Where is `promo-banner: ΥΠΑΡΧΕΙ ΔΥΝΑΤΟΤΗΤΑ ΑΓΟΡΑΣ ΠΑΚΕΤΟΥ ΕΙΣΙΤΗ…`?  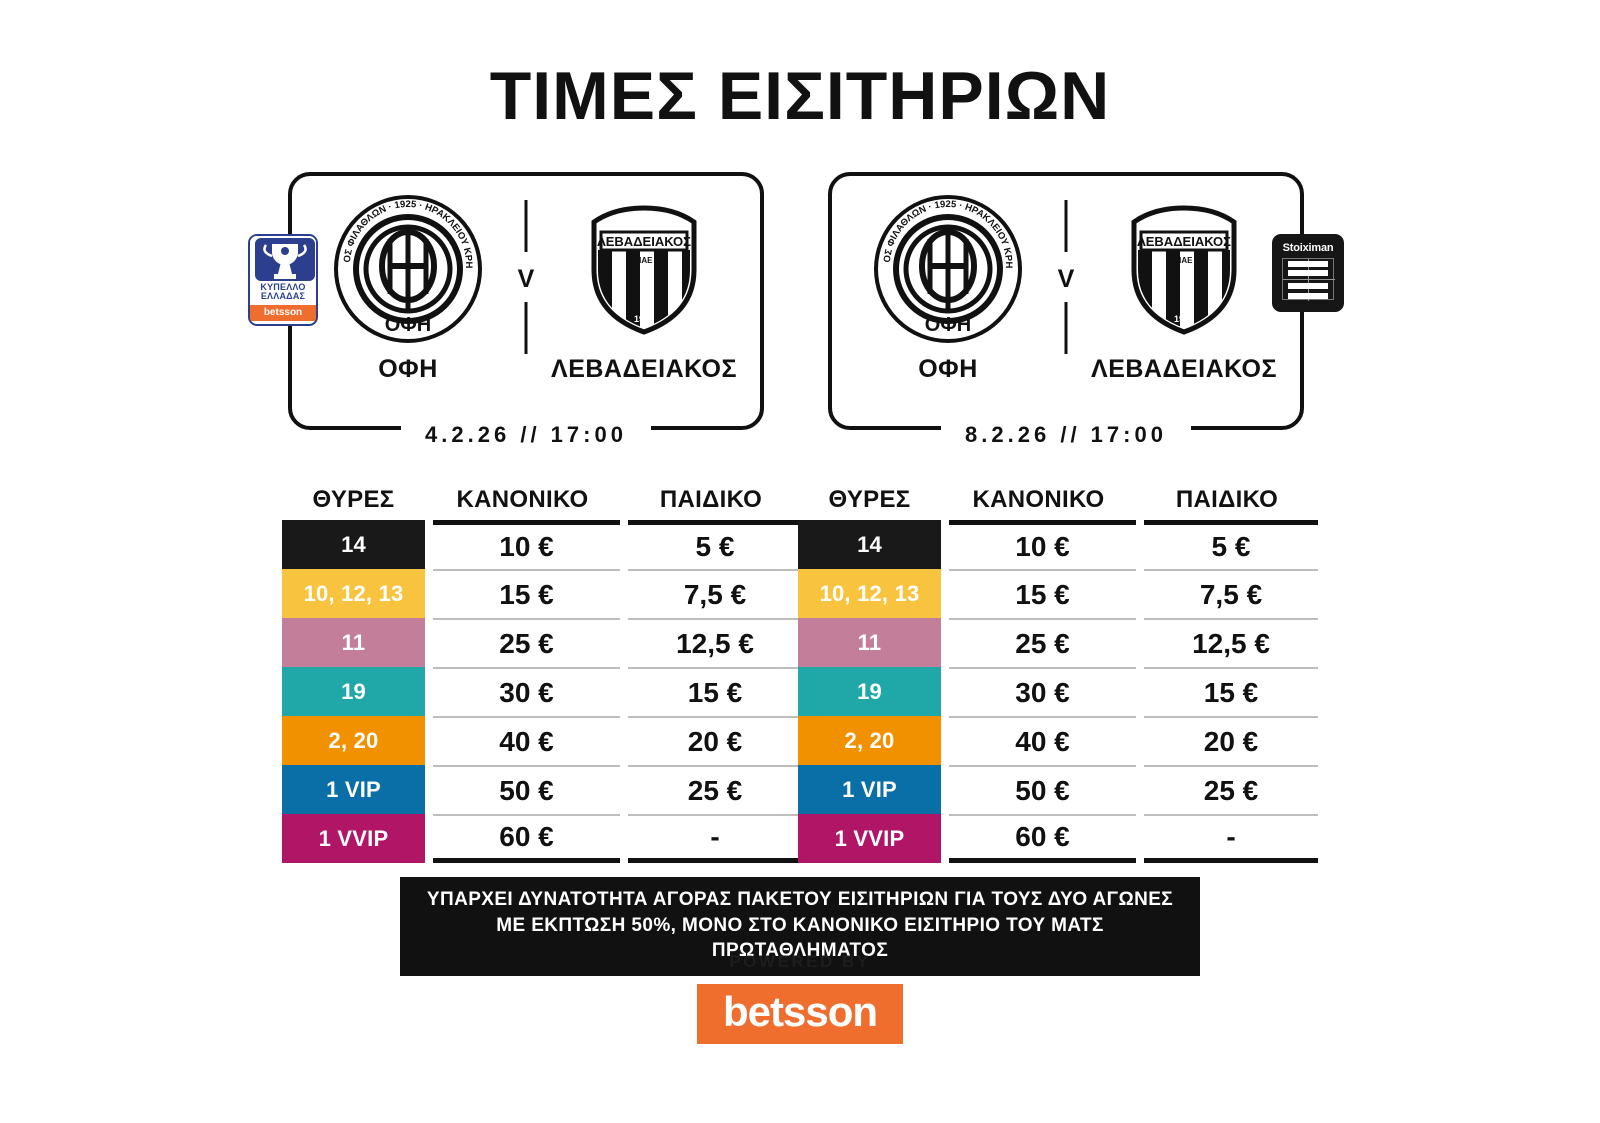
promo-banner: ΥΠΑΡΧΕΙ ΔΥΝΑΤΟΤΗΤΑ ΑΓΟΡΑΣ ΠΑΚΕΤΟΥ ΕΙΣΙΤΗ… is located at coordinates (800, 926).